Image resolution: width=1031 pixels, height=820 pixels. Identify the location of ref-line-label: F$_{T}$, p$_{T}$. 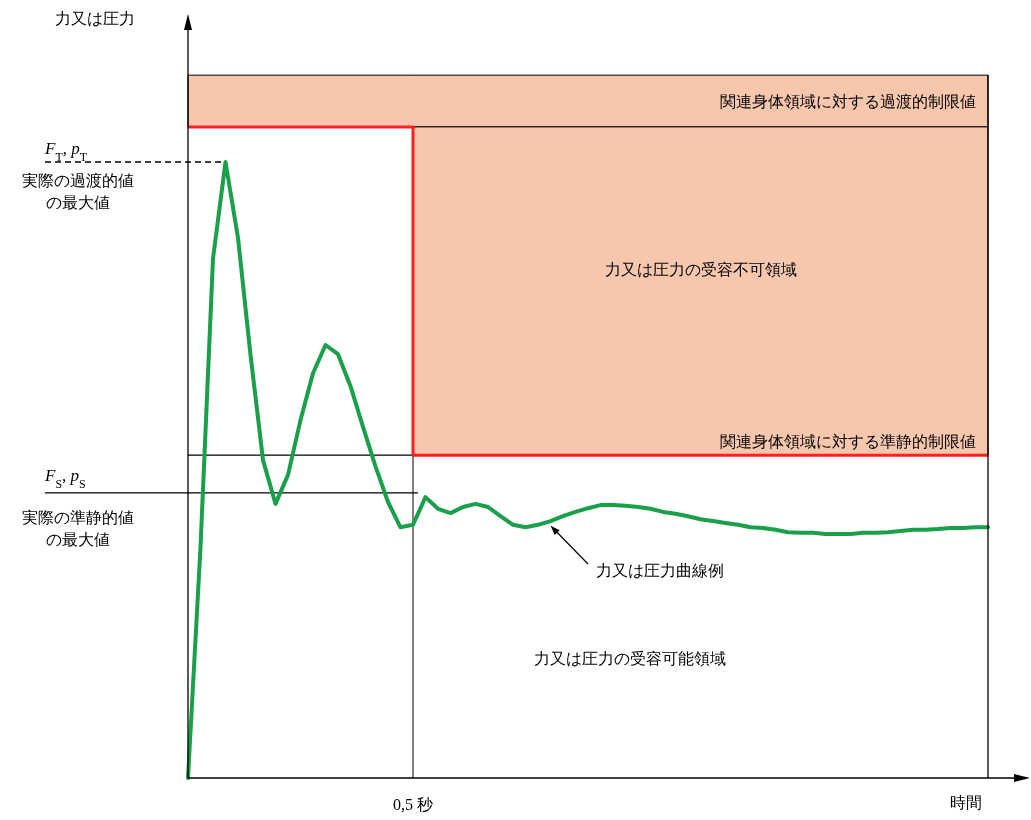
(66, 151).